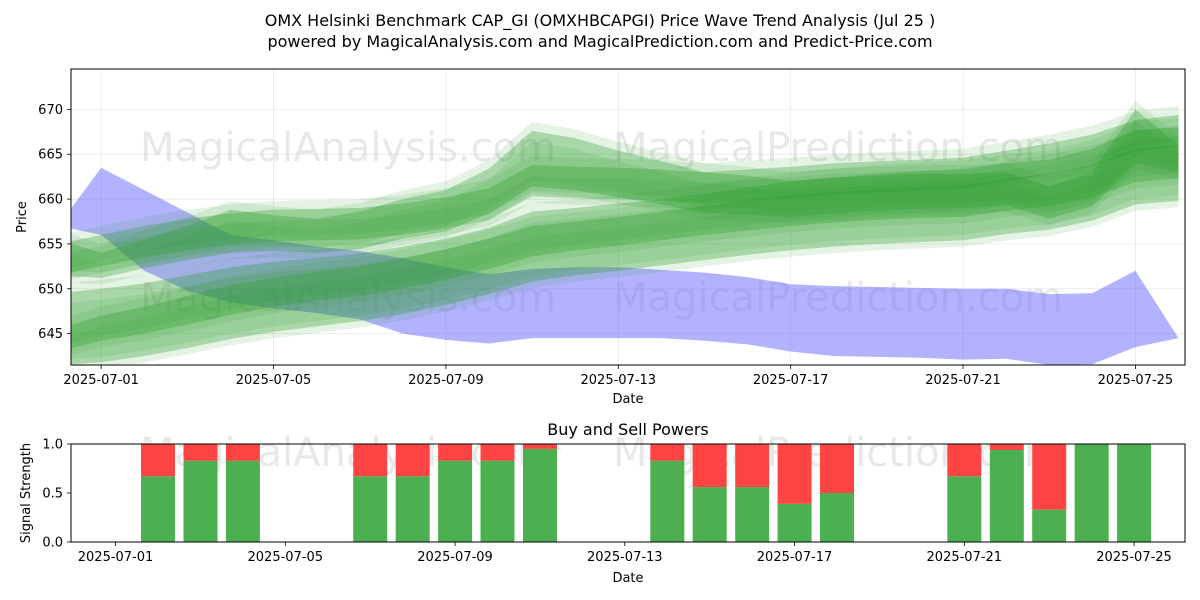 The width and height of the screenshot is (1200, 600). I want to click on price-x-axis-label: Date, so click(627, 399).